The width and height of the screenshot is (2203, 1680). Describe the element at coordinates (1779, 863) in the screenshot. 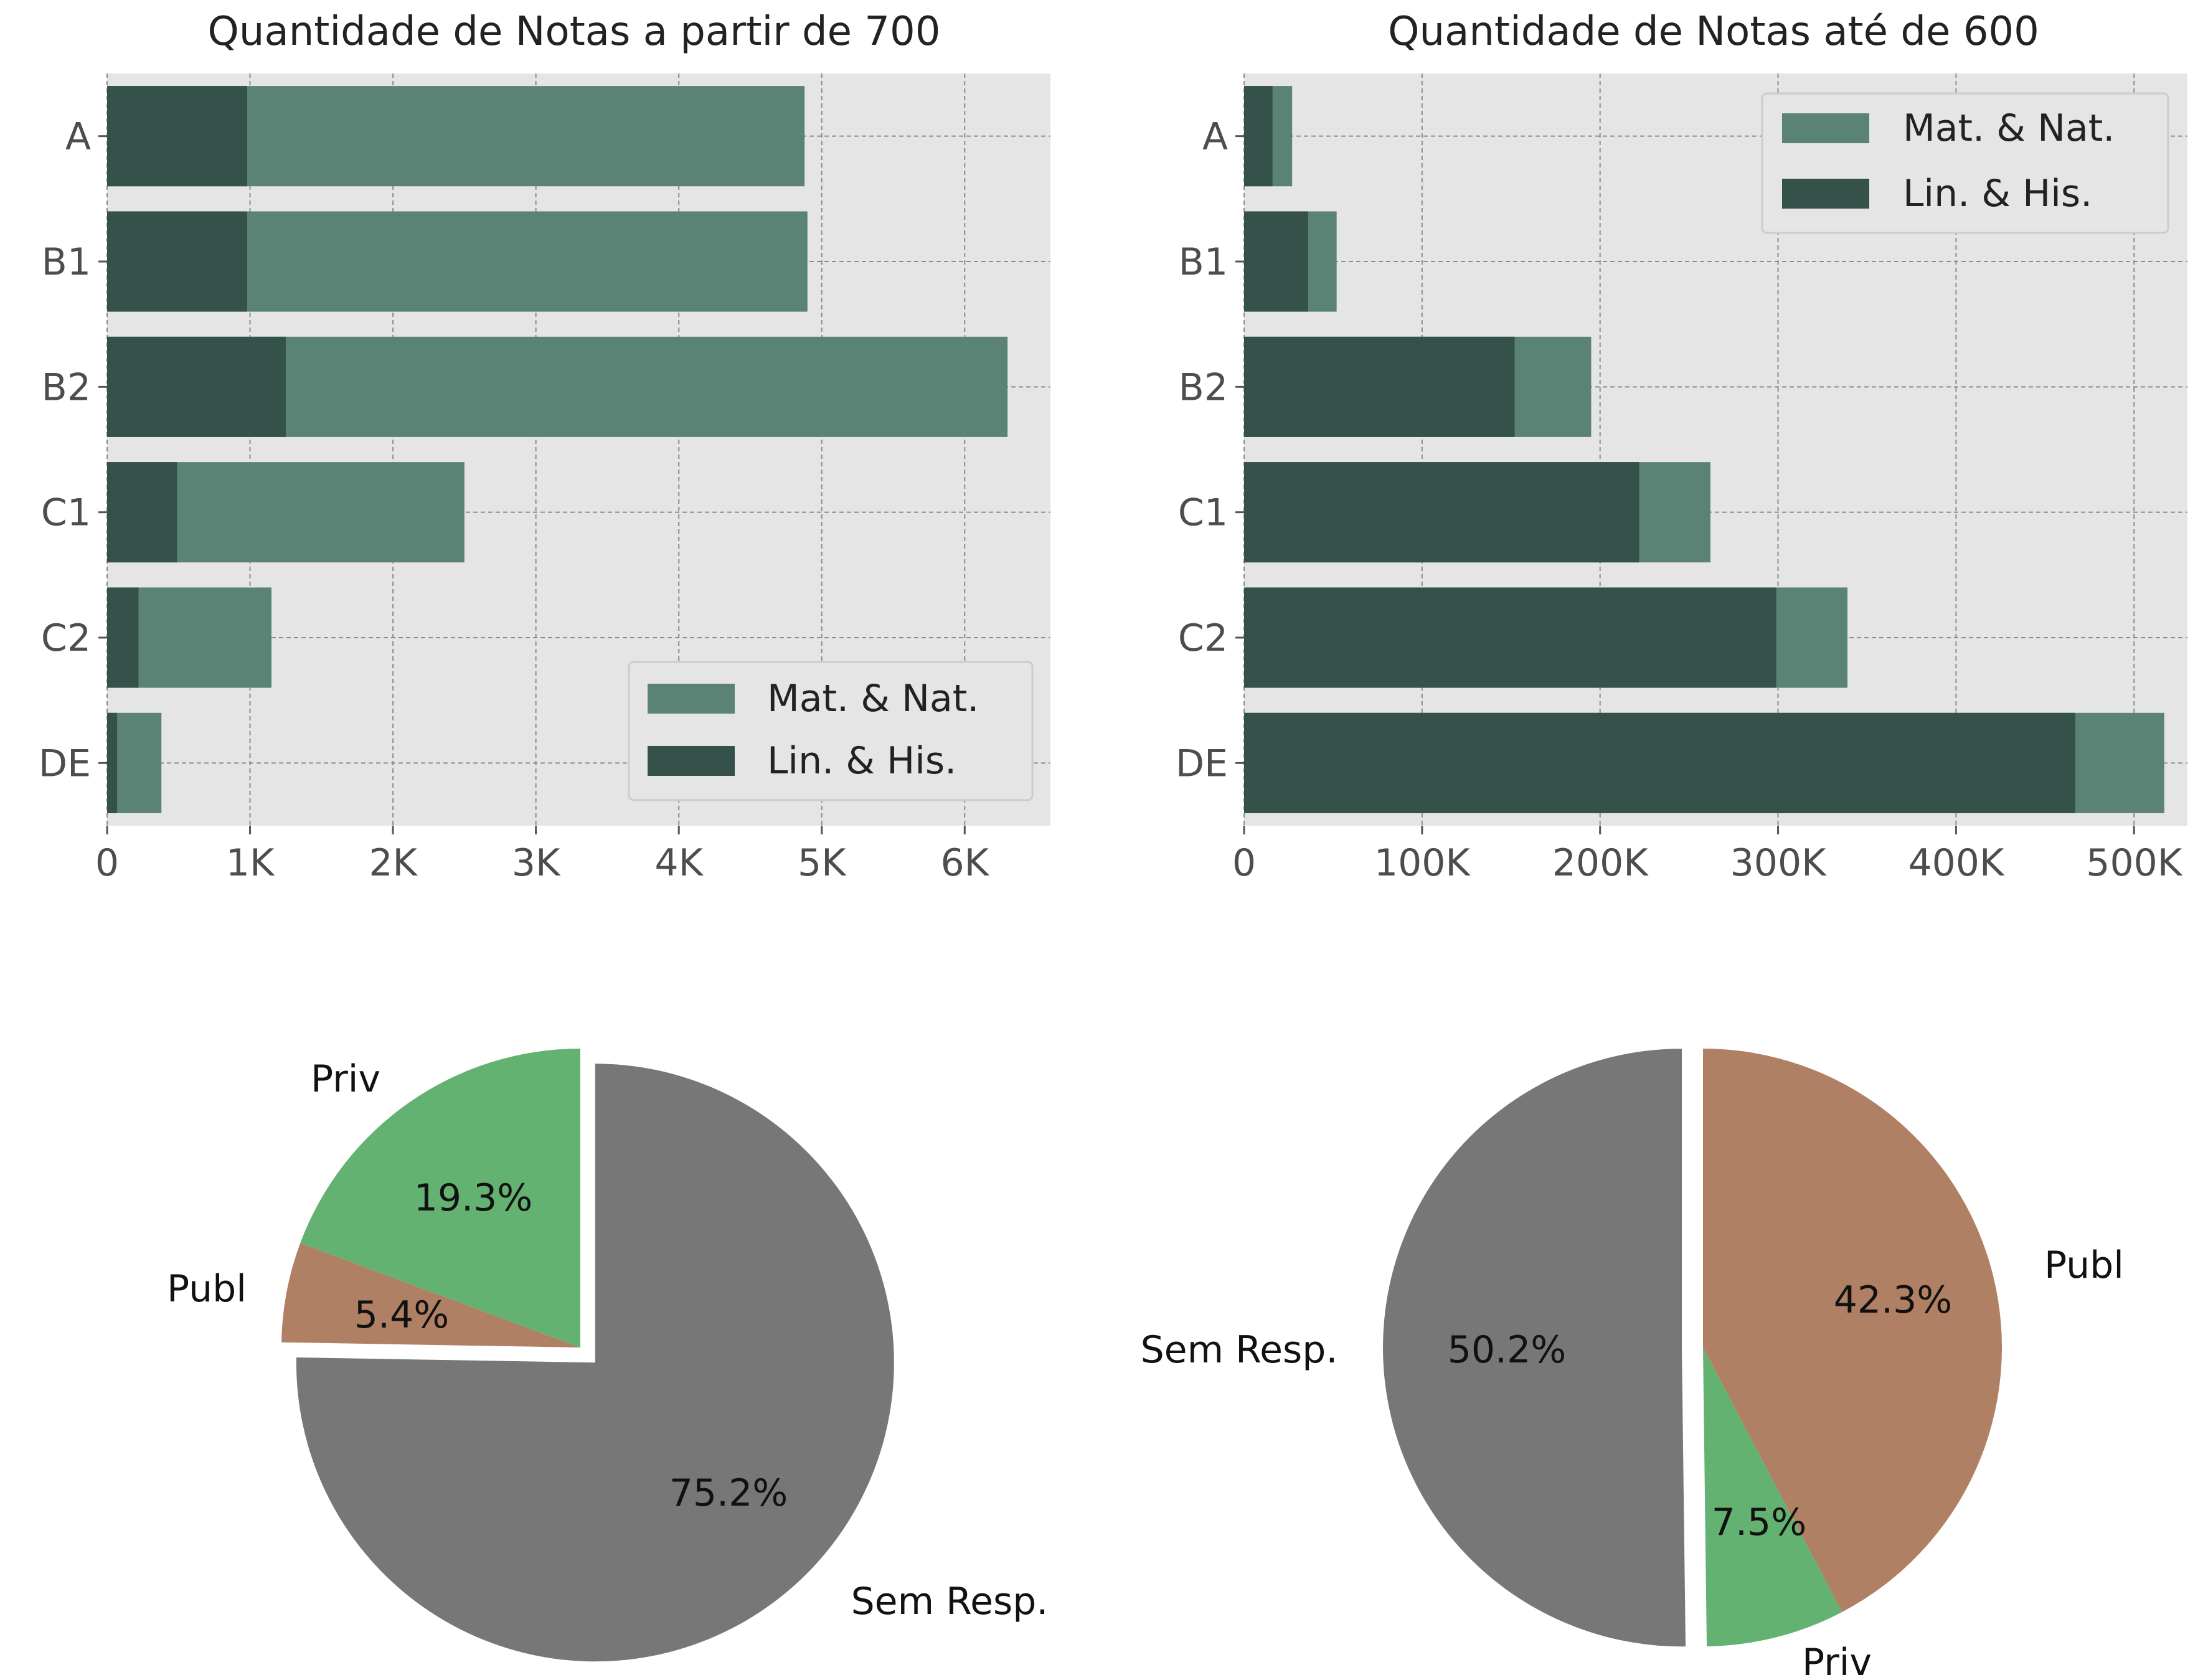

I see `x-tick-label: 300K` at that location.